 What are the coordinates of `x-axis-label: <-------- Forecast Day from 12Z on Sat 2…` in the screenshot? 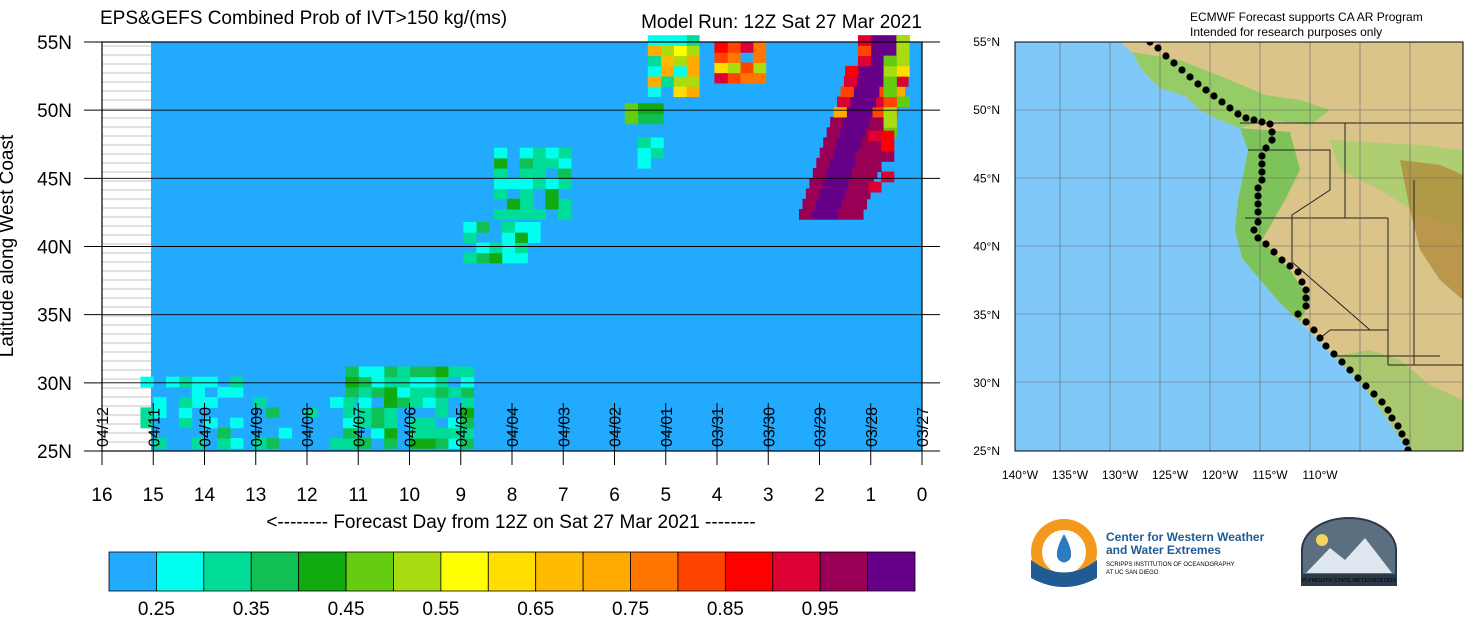 It's located at (510, 522).